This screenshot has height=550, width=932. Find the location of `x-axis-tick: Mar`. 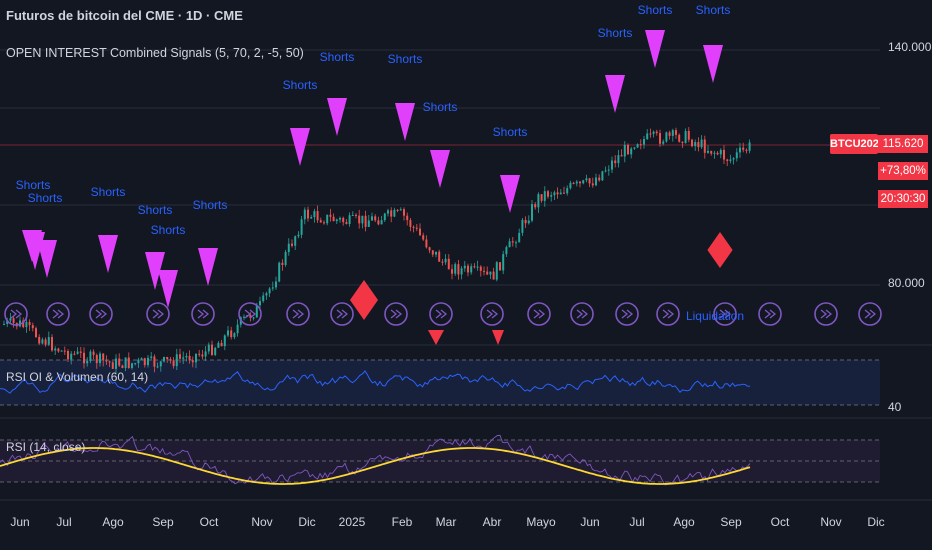

x-axis-tick: Mar is located at coordinates (446, 522).